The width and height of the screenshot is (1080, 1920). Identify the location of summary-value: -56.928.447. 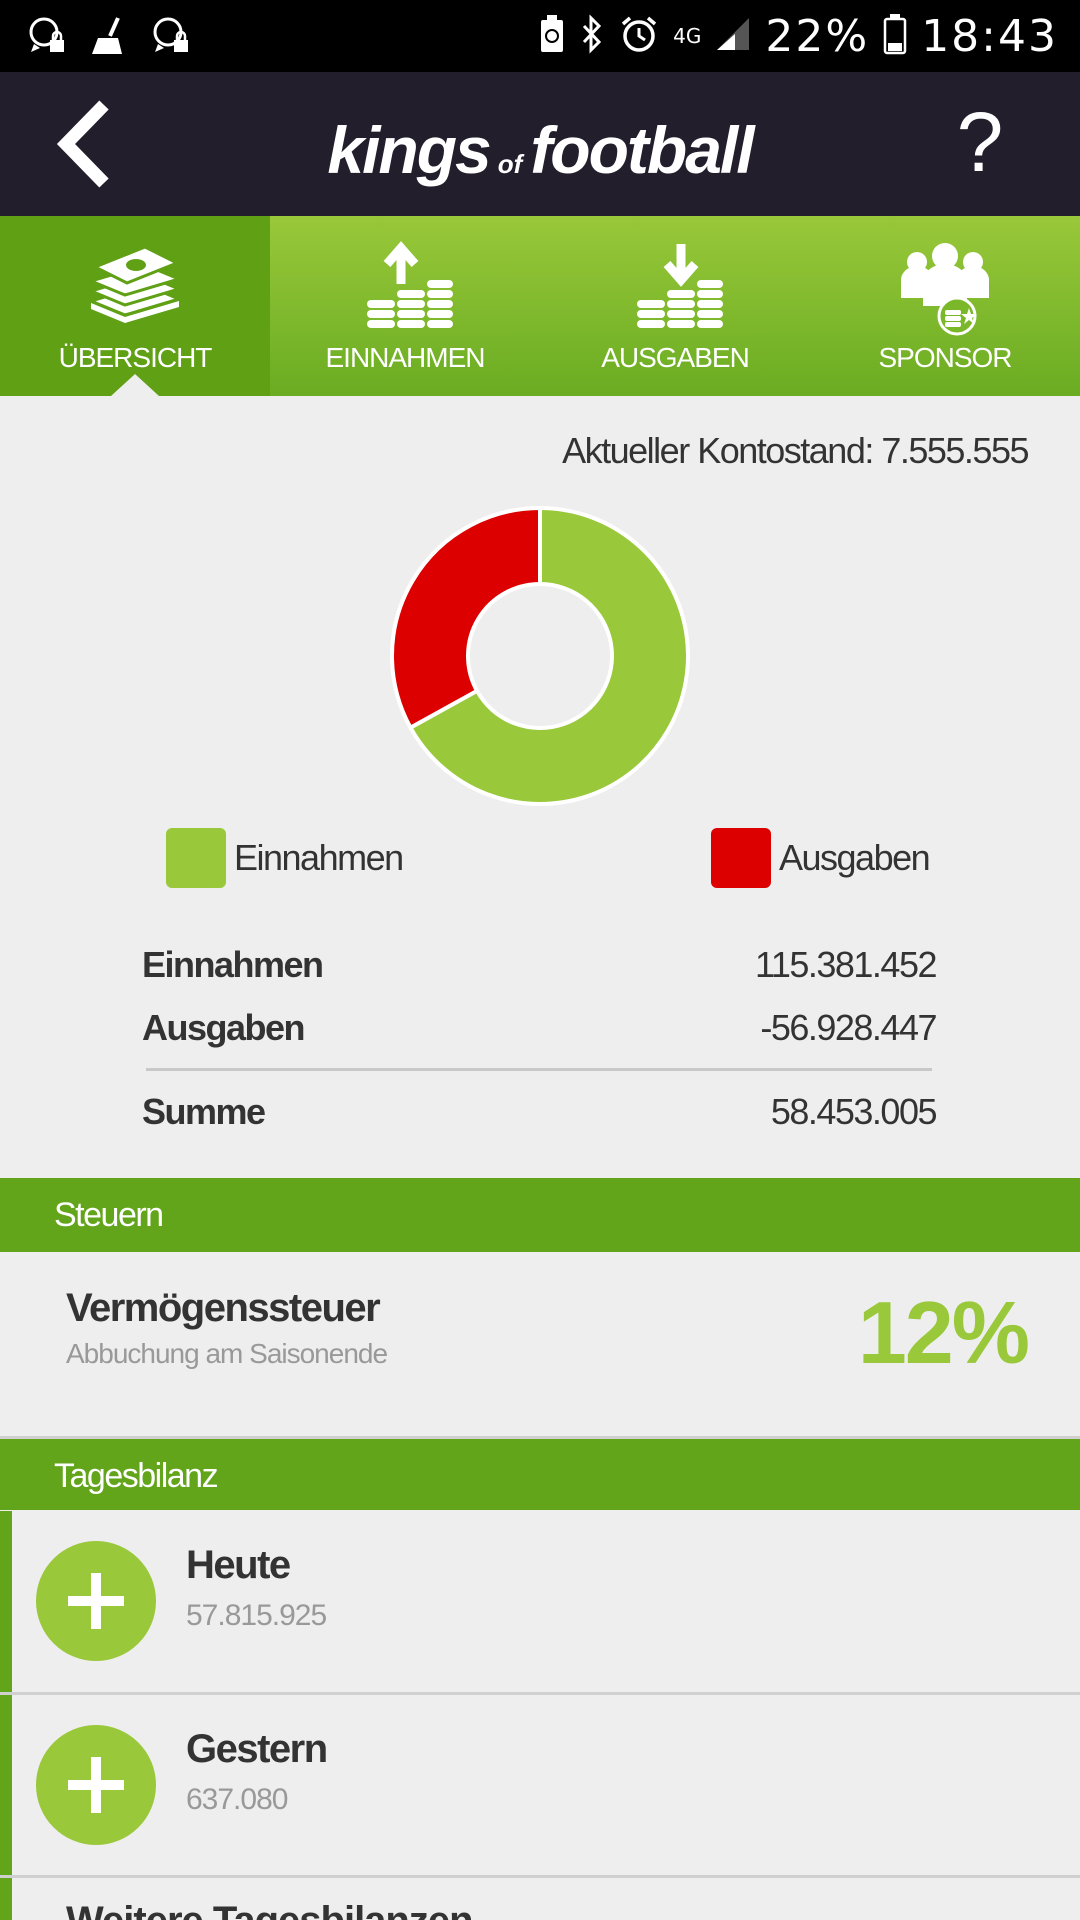
(848, 1027).